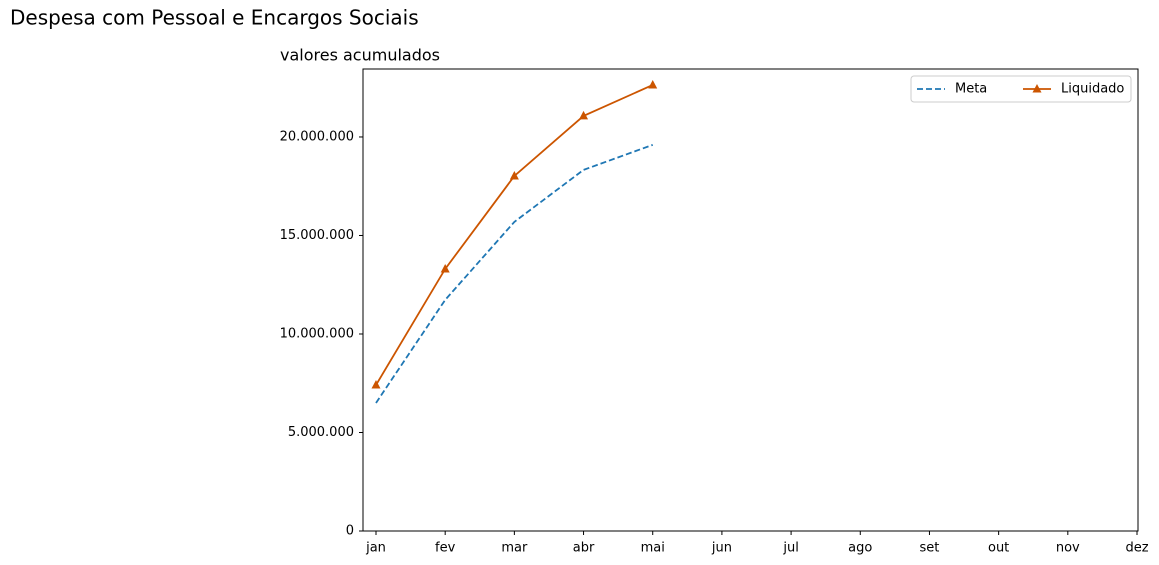  What do you see at coordinates (1068, 548) in the screenshot?
I see `x-tick-label: nov` at bounding box center [1068, 548].